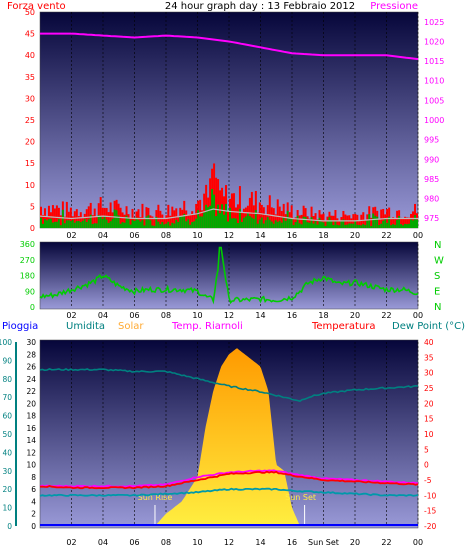 Image resolution: width=470 pixels, height=559 pixels. I want to click on temperature-y-tick-label: 15, so click(429, 419).